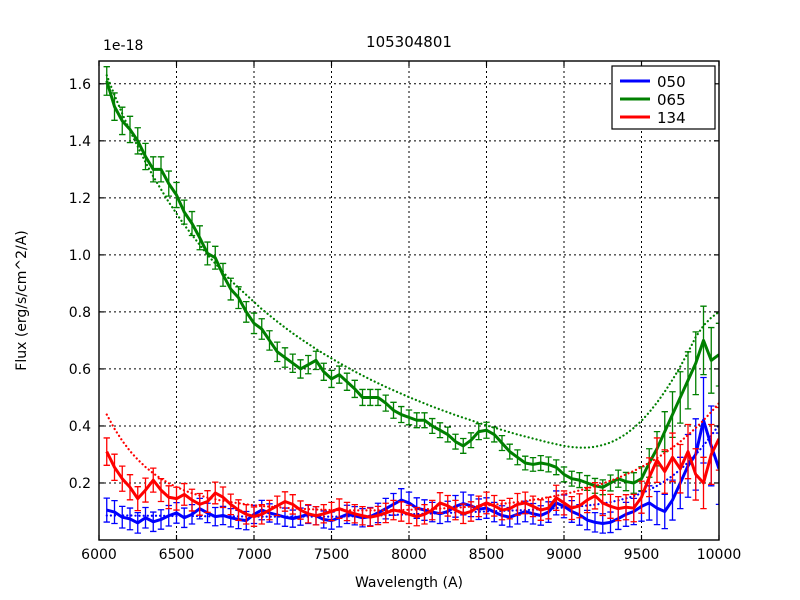  I want to click on x-axis-label: Wavelength (A), so click(409, 583).